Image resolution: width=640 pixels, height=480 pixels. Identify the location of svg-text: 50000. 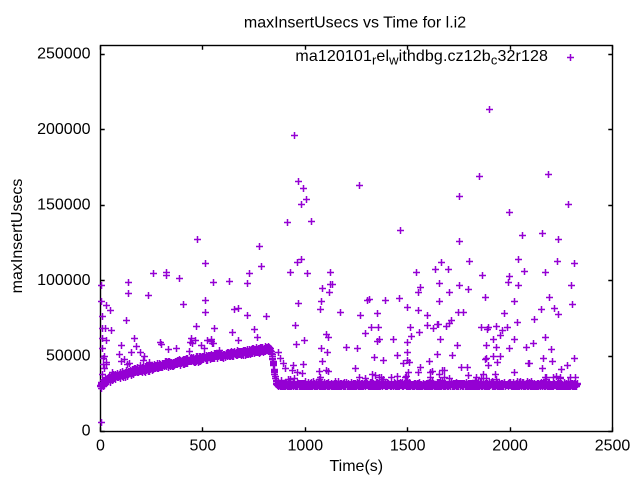
(68, 355).